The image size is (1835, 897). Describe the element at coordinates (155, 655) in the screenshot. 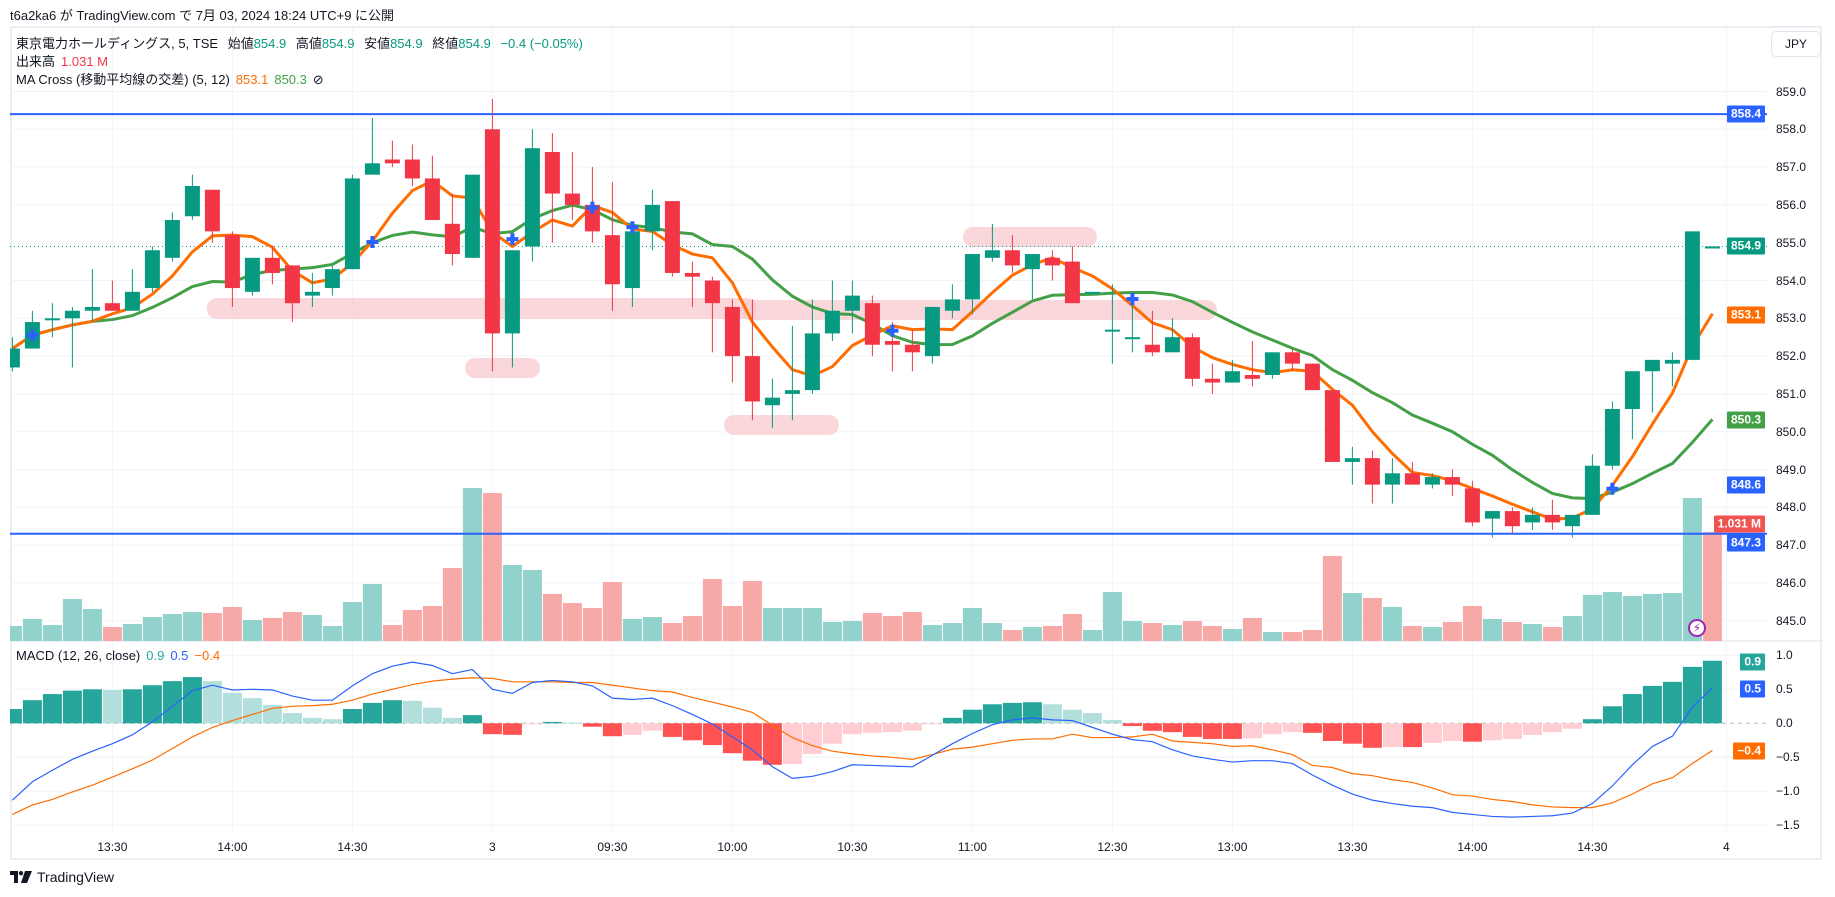

I see `macd-hist-value: 0.9` at that location.